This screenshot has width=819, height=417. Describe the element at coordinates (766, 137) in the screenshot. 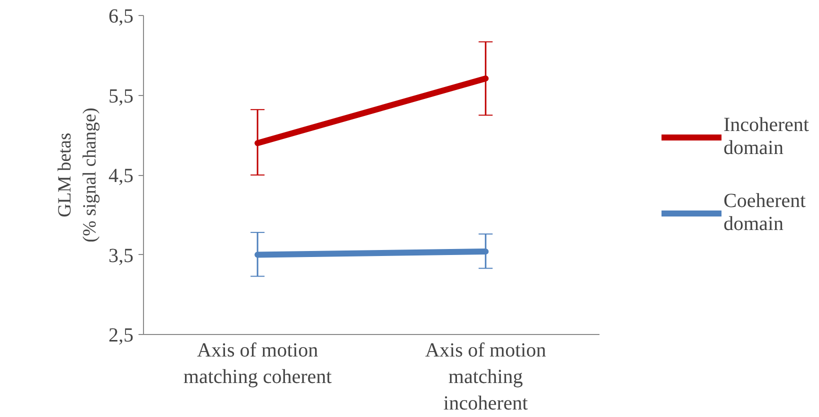

I see `legend-label: Incoherent domain` at that location.